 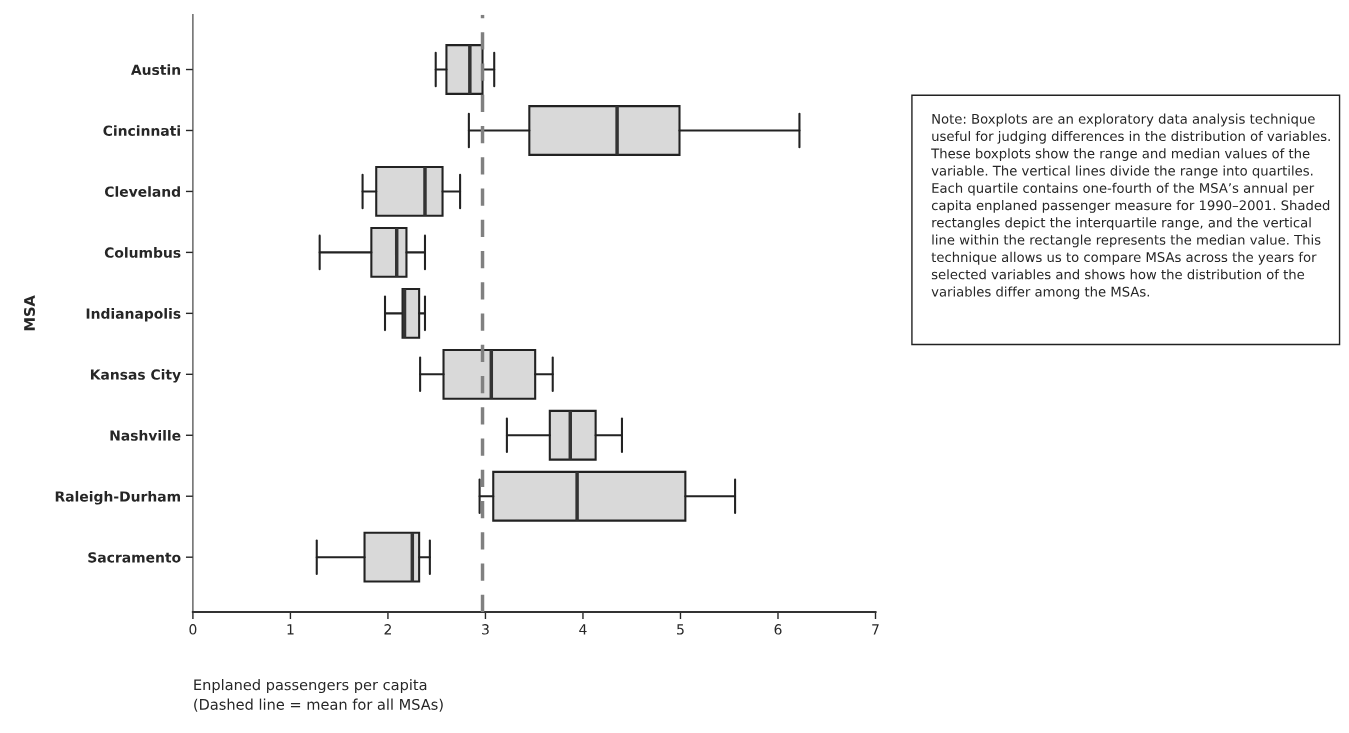 I want to click on x-tick-label: 0, so click(x=193, y=629).